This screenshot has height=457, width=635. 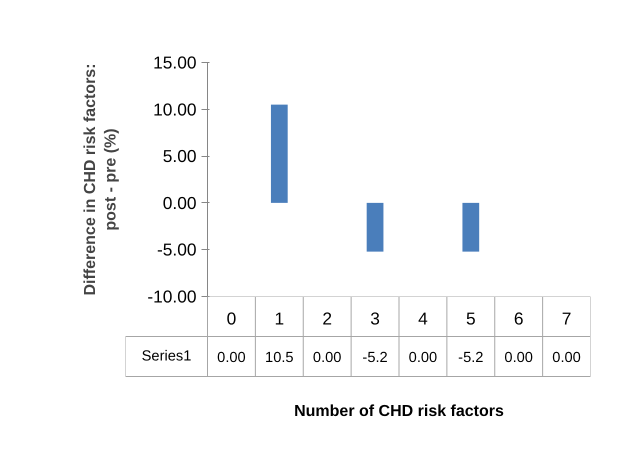 What do you see at coordinates (175, 109) in the screenshot?
I see `y-tick-label: 10.00` at bounding box center [175, 109].